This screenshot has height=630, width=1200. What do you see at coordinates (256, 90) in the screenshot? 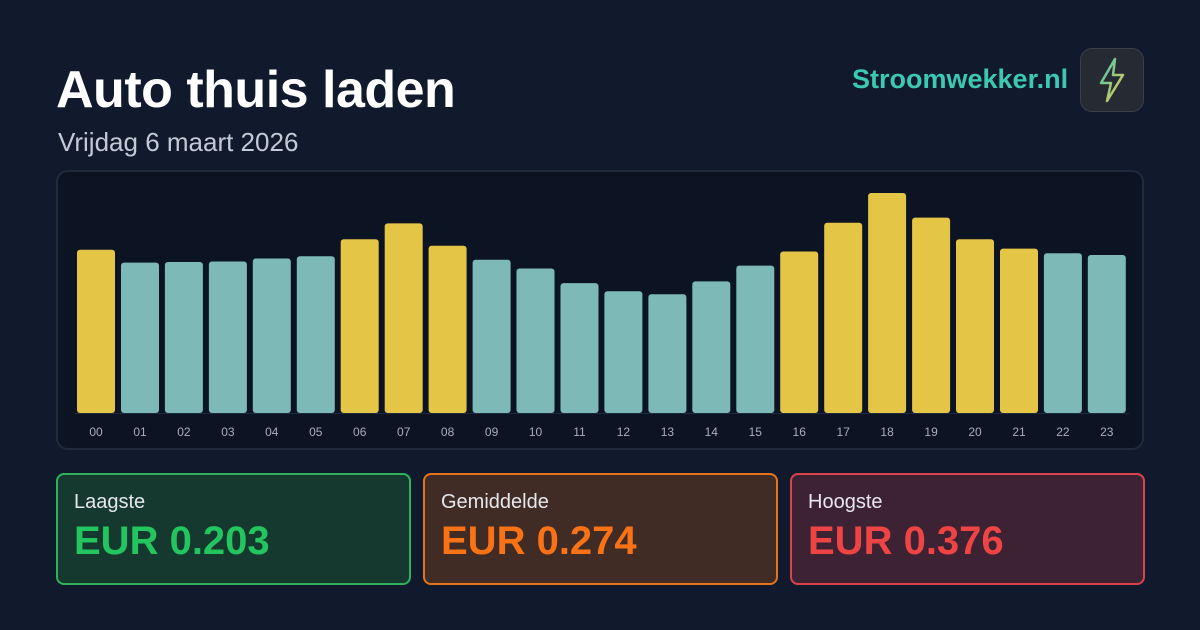
I see `page-title: Auto thuis laden` at bounding box center [256, 90].